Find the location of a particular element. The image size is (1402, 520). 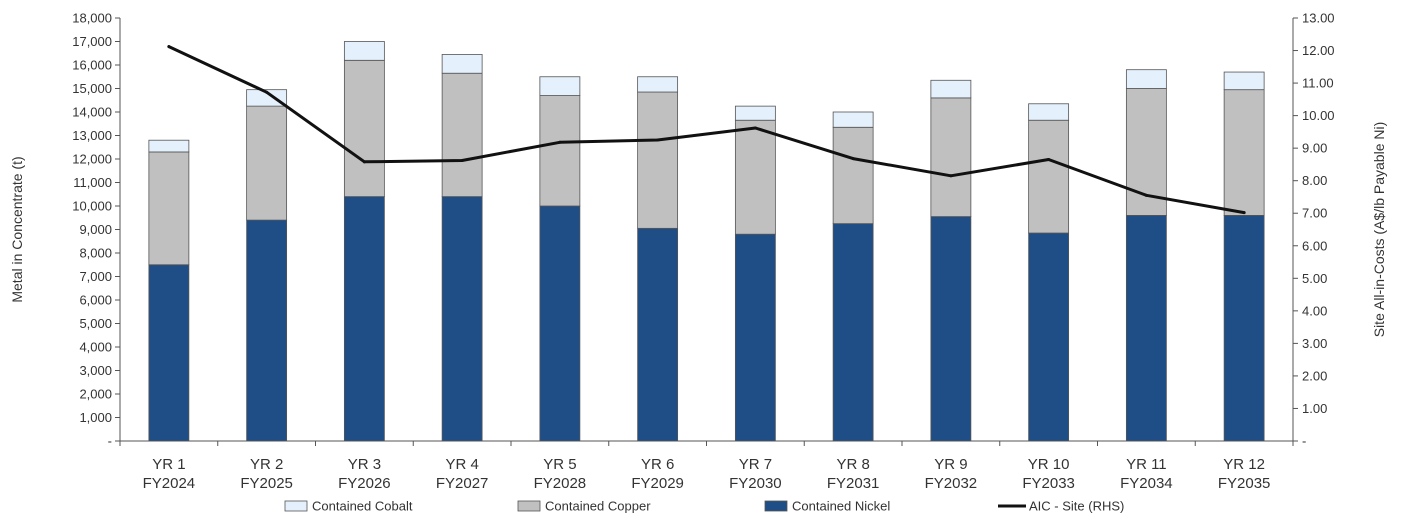

x-tick-label-year: YR 8 is located at coordinates (852, 464).